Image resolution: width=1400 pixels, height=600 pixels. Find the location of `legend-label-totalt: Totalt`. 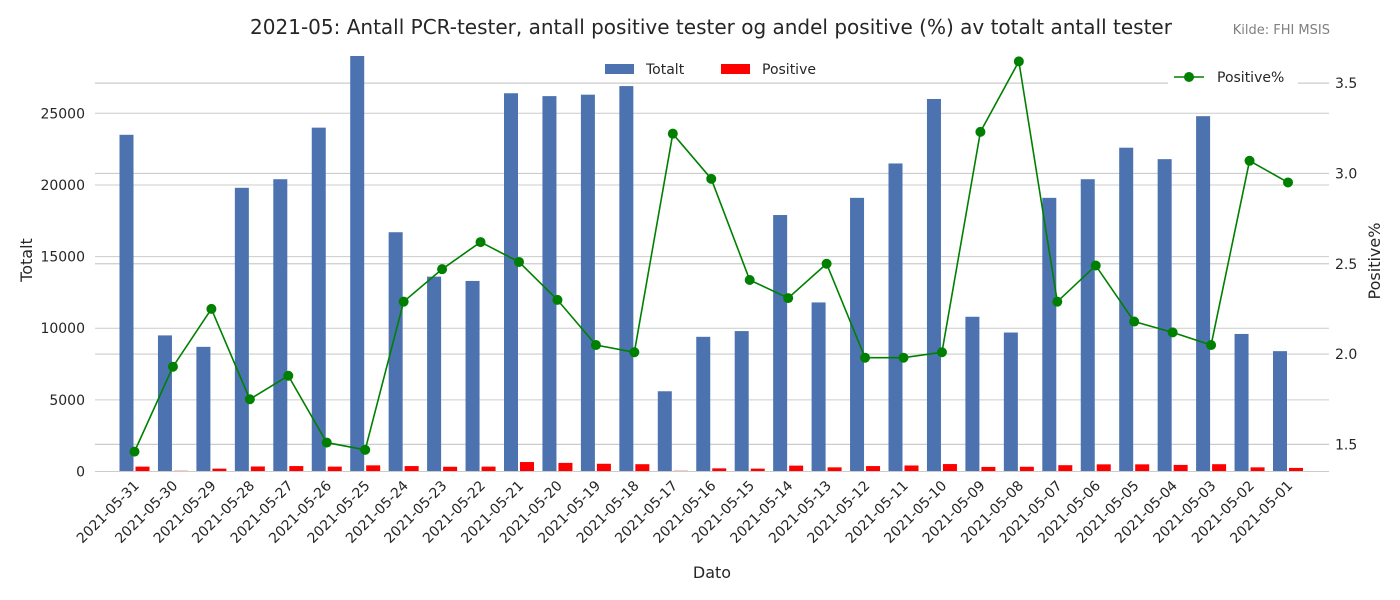

legend-label-totalt: Totalt is located at coordinates (665, 70).